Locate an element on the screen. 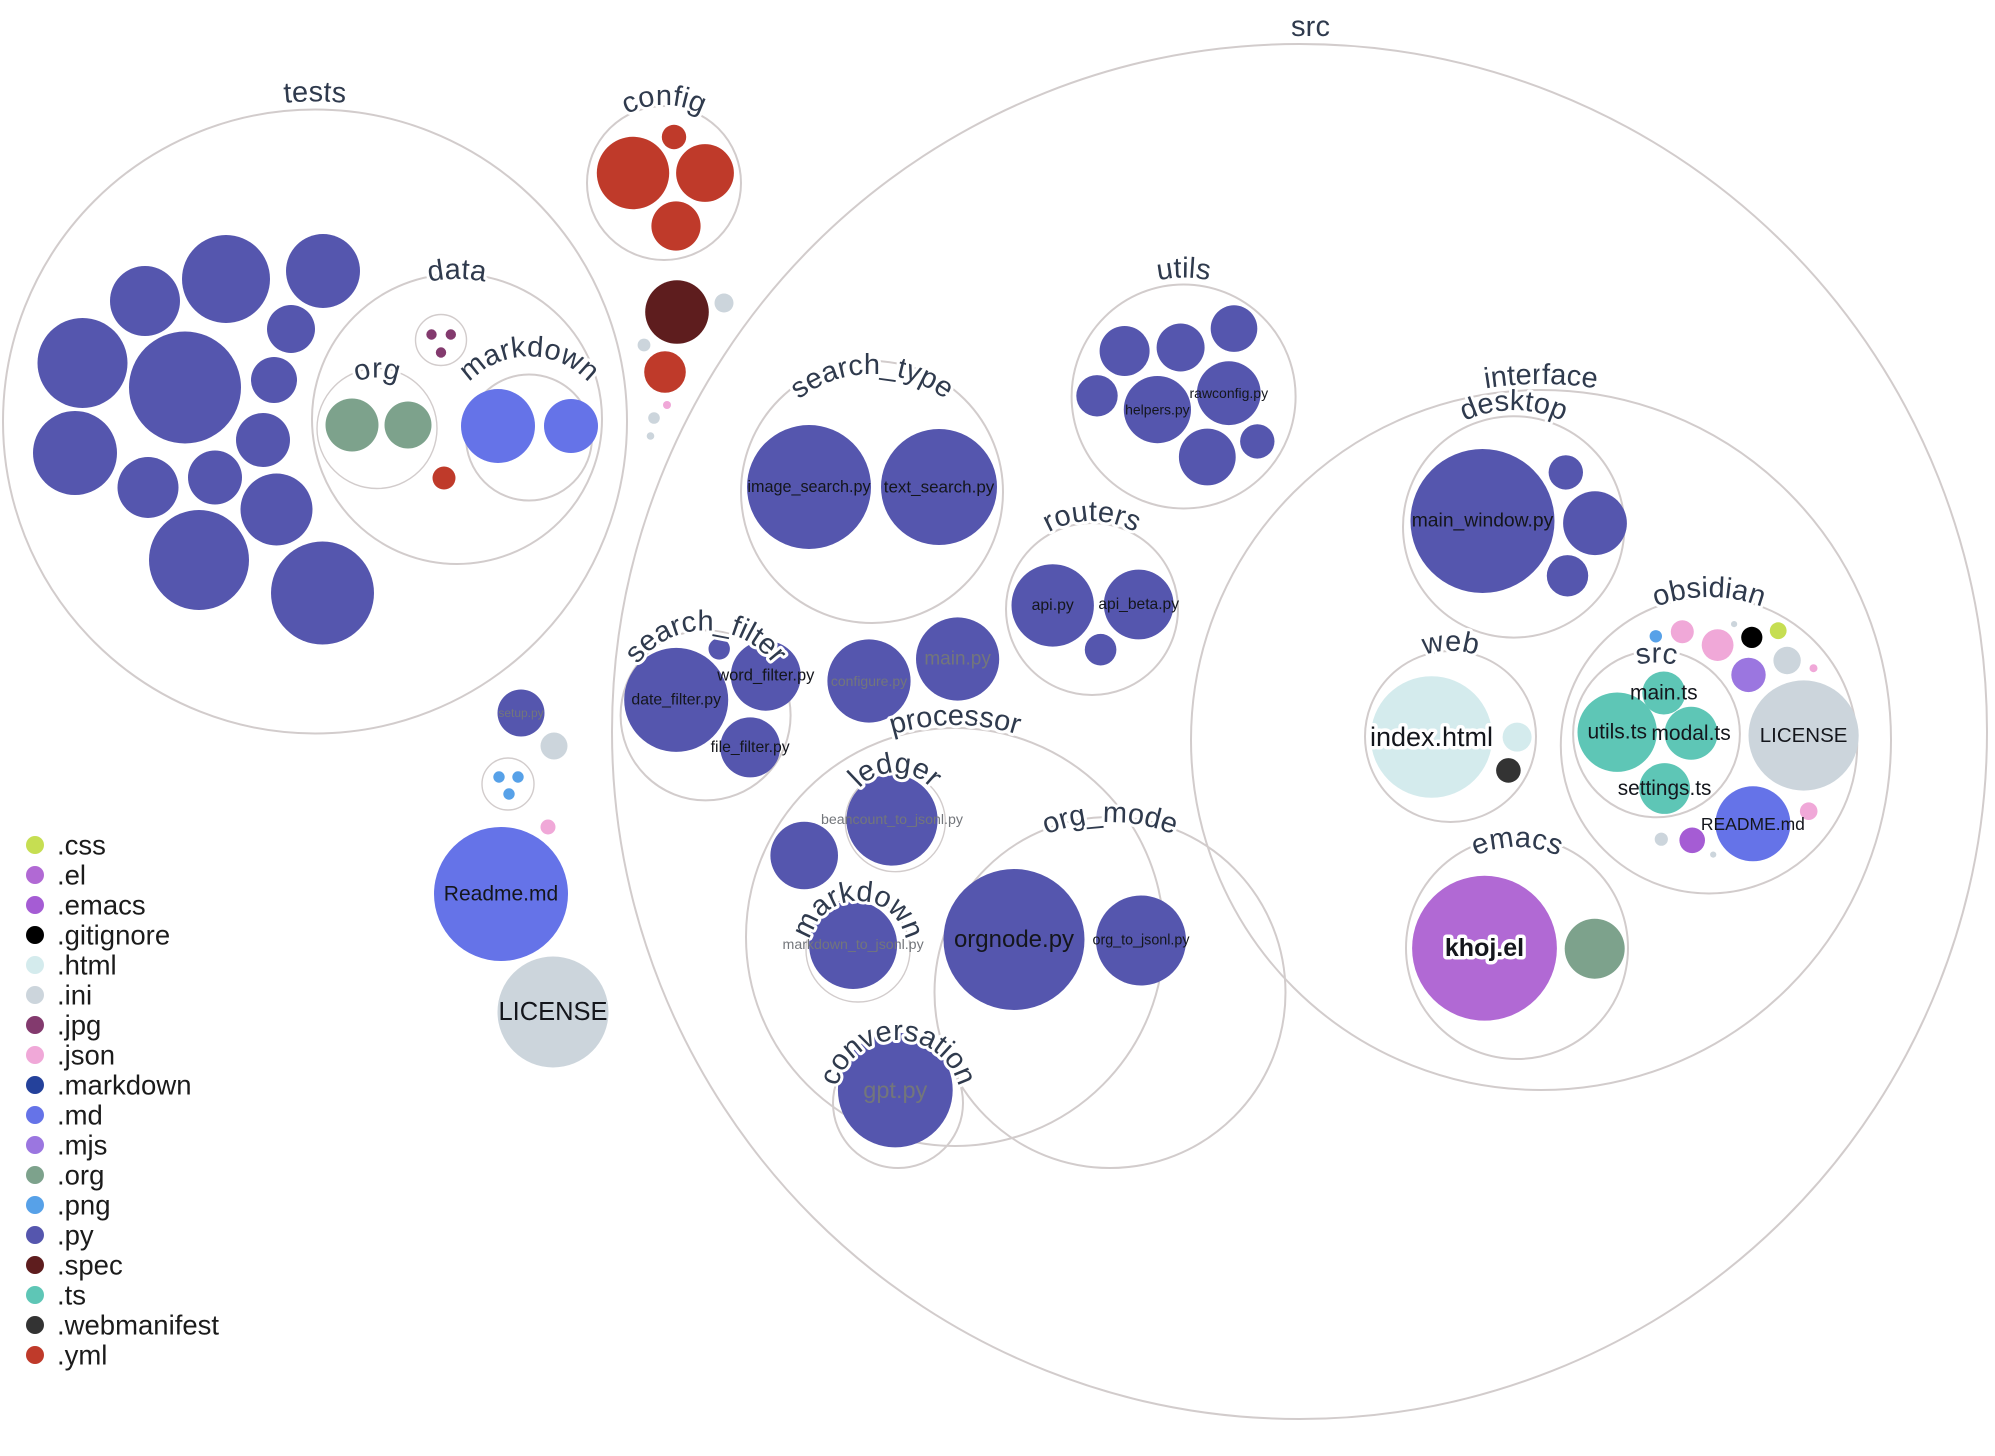 This screenshot has height=1456, width=1995. svg-text: .emacs is located at coordinates (101, 905).